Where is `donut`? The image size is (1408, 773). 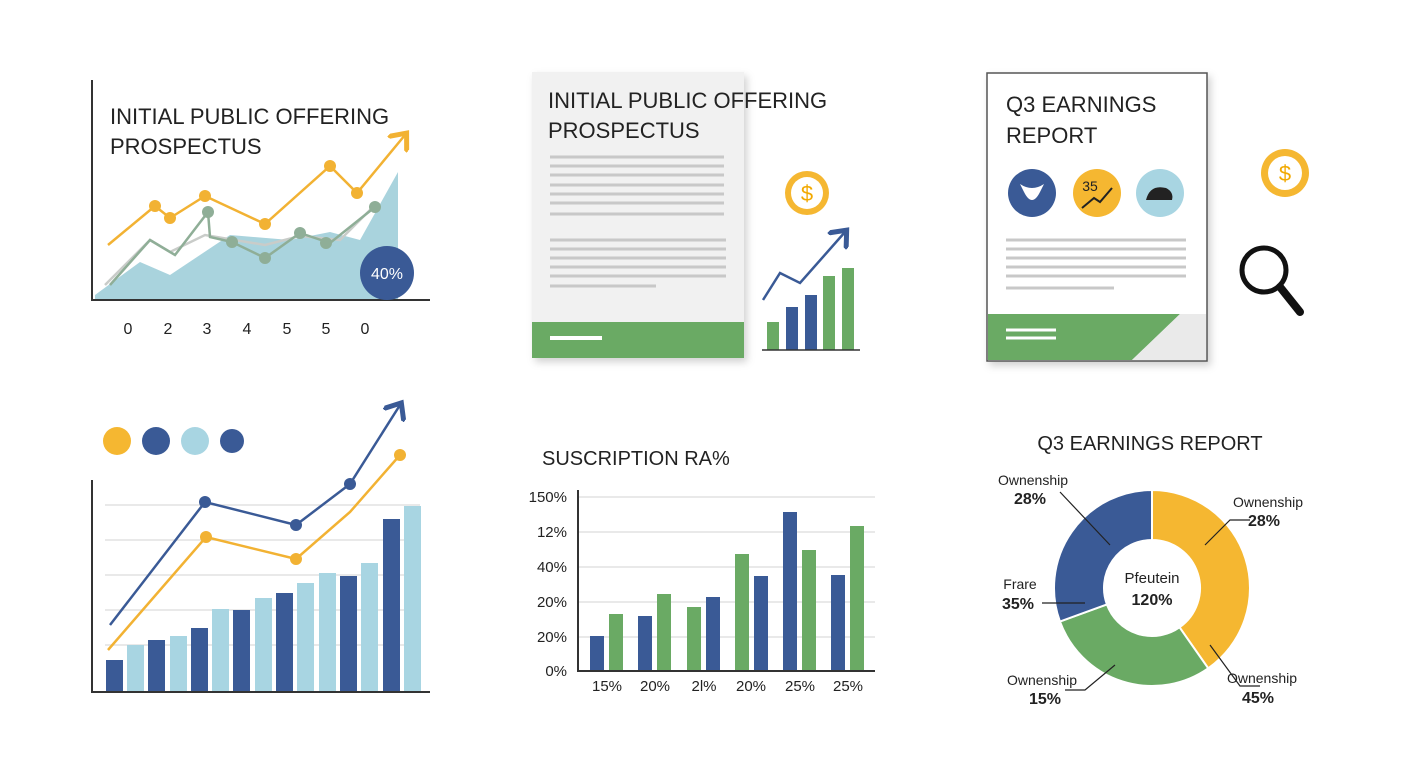 donut is located at coordinates (1152, 587).